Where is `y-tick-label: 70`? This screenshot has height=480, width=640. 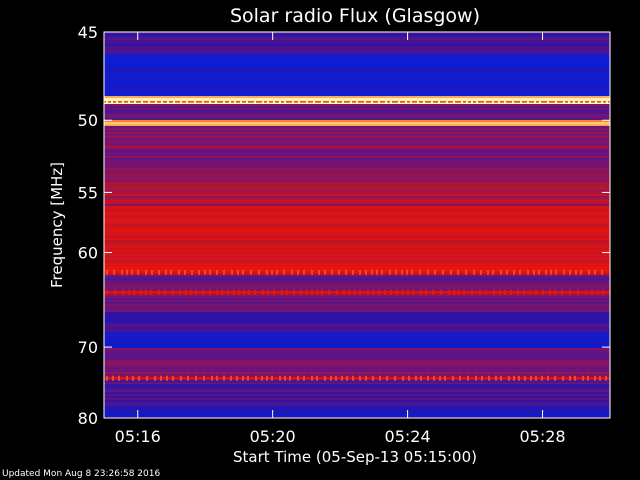
y-tick-label: 70 is located at coordinates (88, 347).